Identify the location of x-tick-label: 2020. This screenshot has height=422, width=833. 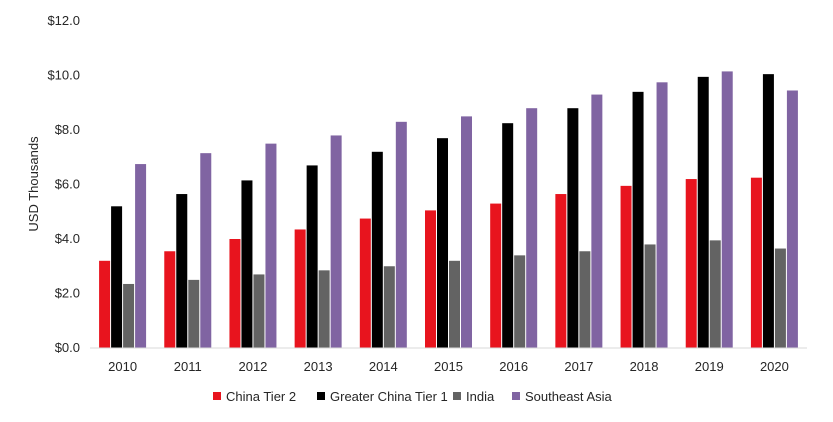
(774, 366).